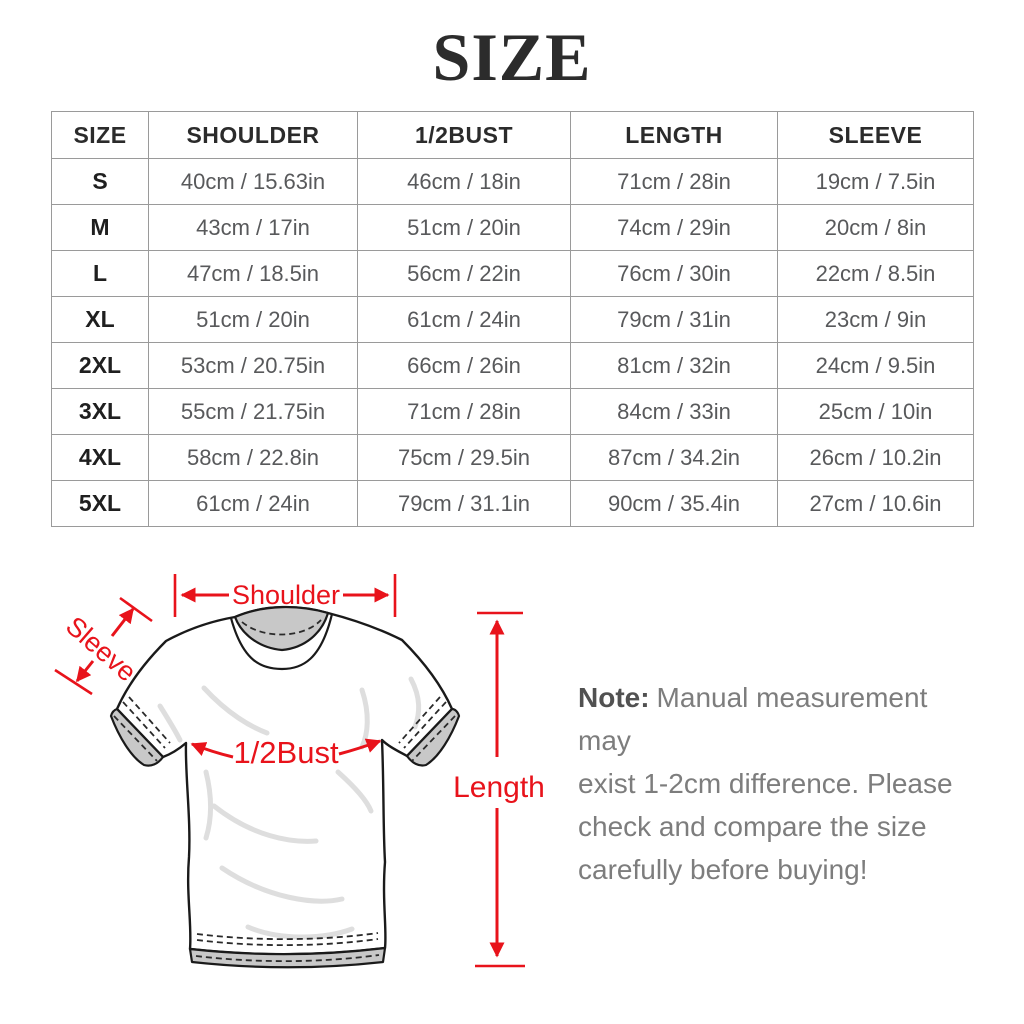  I want to click on length-cell: 76cm / 30in, so click(674, 273).